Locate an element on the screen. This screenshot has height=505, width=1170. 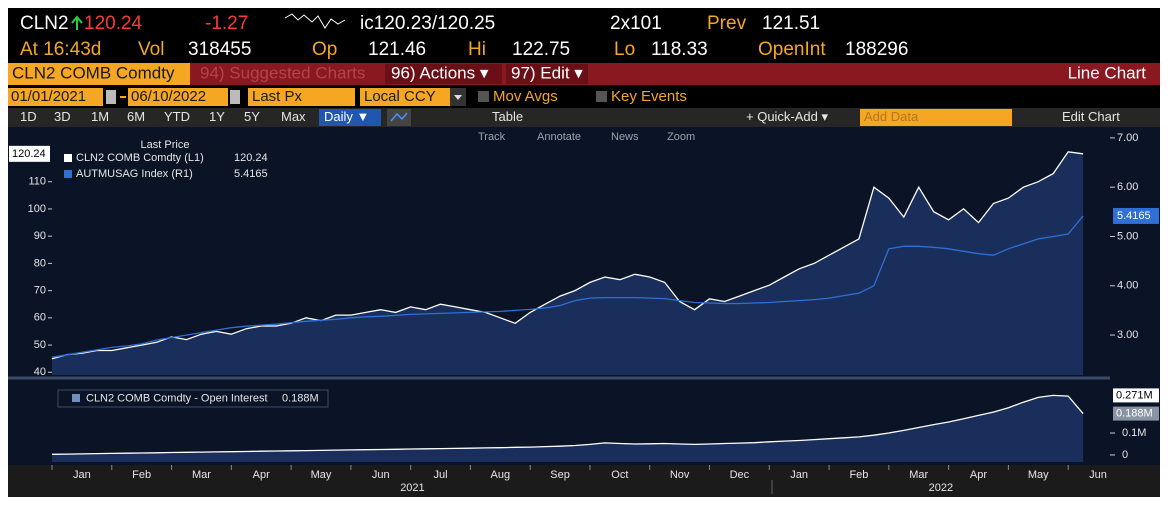
chart-tool: Track is located at coordinates (492, 137).